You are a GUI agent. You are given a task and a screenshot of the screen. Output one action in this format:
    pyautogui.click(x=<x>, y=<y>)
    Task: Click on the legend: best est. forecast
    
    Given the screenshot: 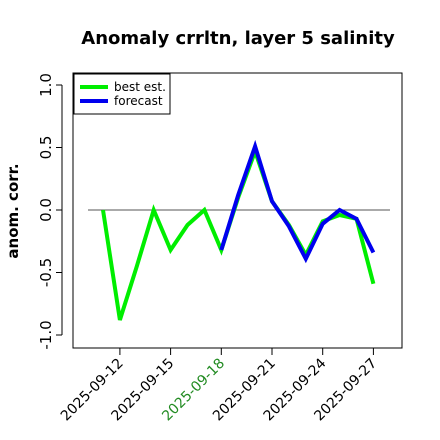 What is the action you would take?
    pyautogui.click(x=122, y=94)
    